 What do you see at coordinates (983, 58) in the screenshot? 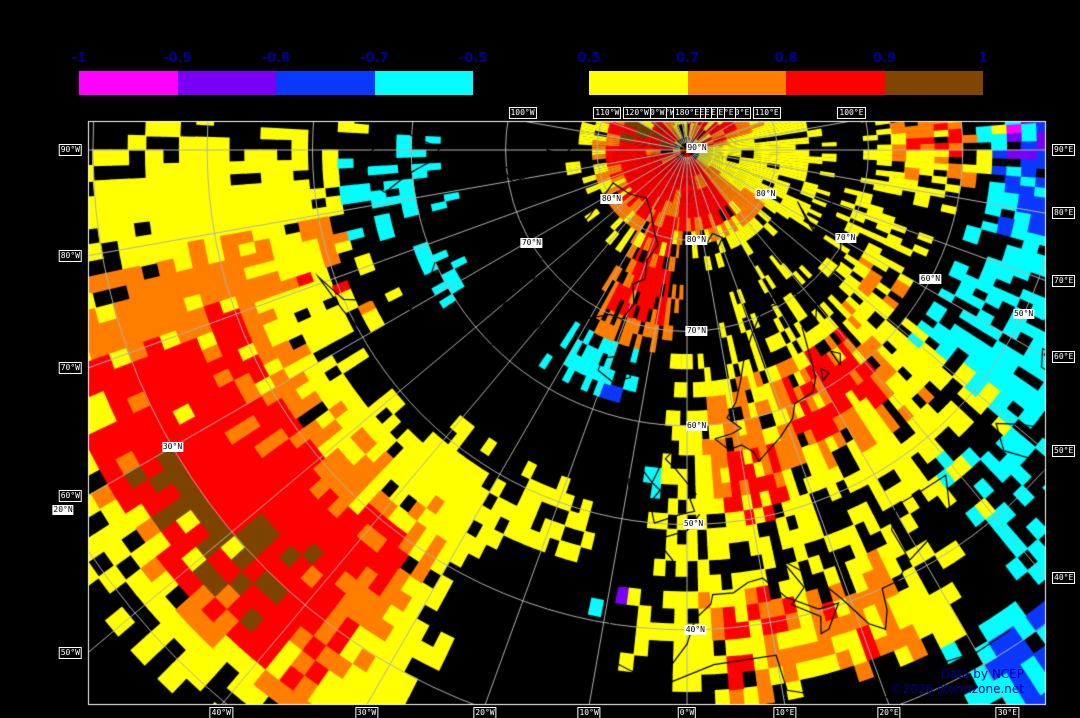
I see `colorbar-positive-tick: 1` at bounding box center [983, 58].